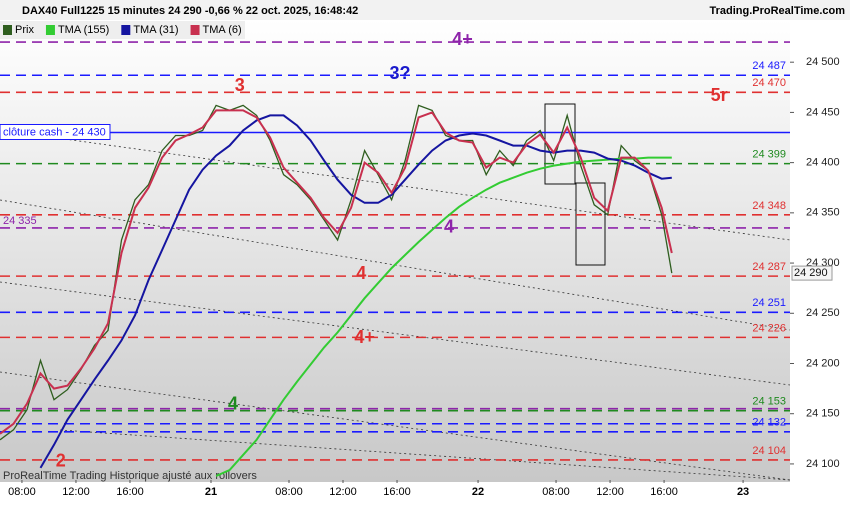 The image size is (850, 505). Describe the element at coordinates (769, 328) in the screenshot. I see `level-label: 24 226` at that location.